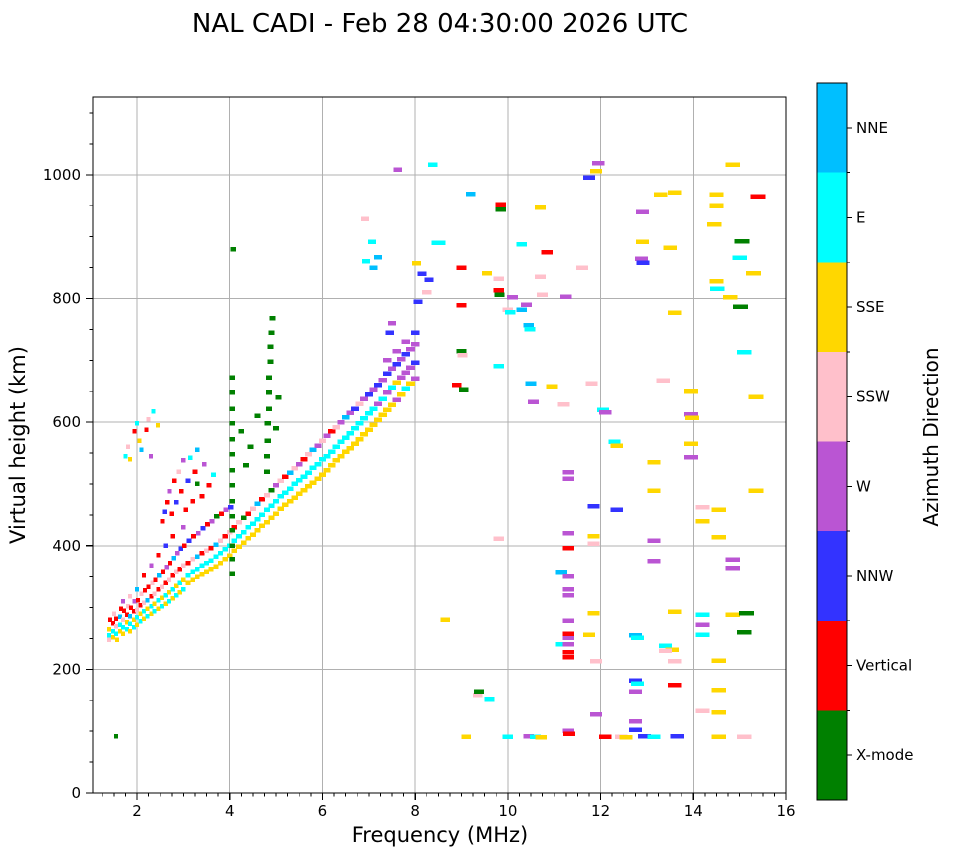 The width and height of the screenshot is (958, 861). I want to click on x-tick-label: 8, so click(415, 811).